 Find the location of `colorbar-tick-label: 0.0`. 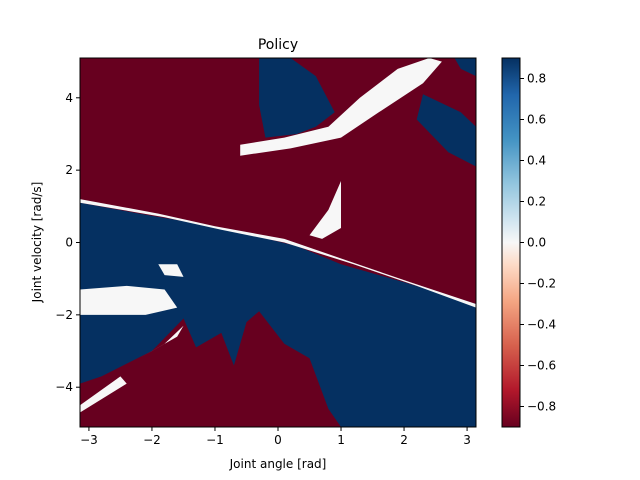

colorbar-tick-label: 0.0 is located at coordinates (536, 243).